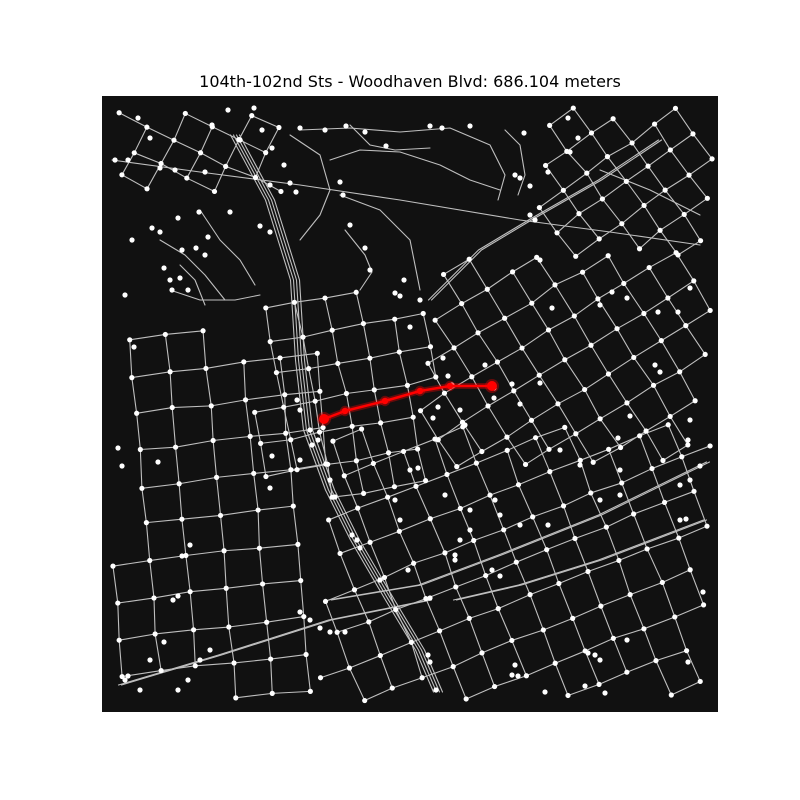 The width and height of the screenshot is (800, 800). I want to click on route-origin, so click(324, 419).